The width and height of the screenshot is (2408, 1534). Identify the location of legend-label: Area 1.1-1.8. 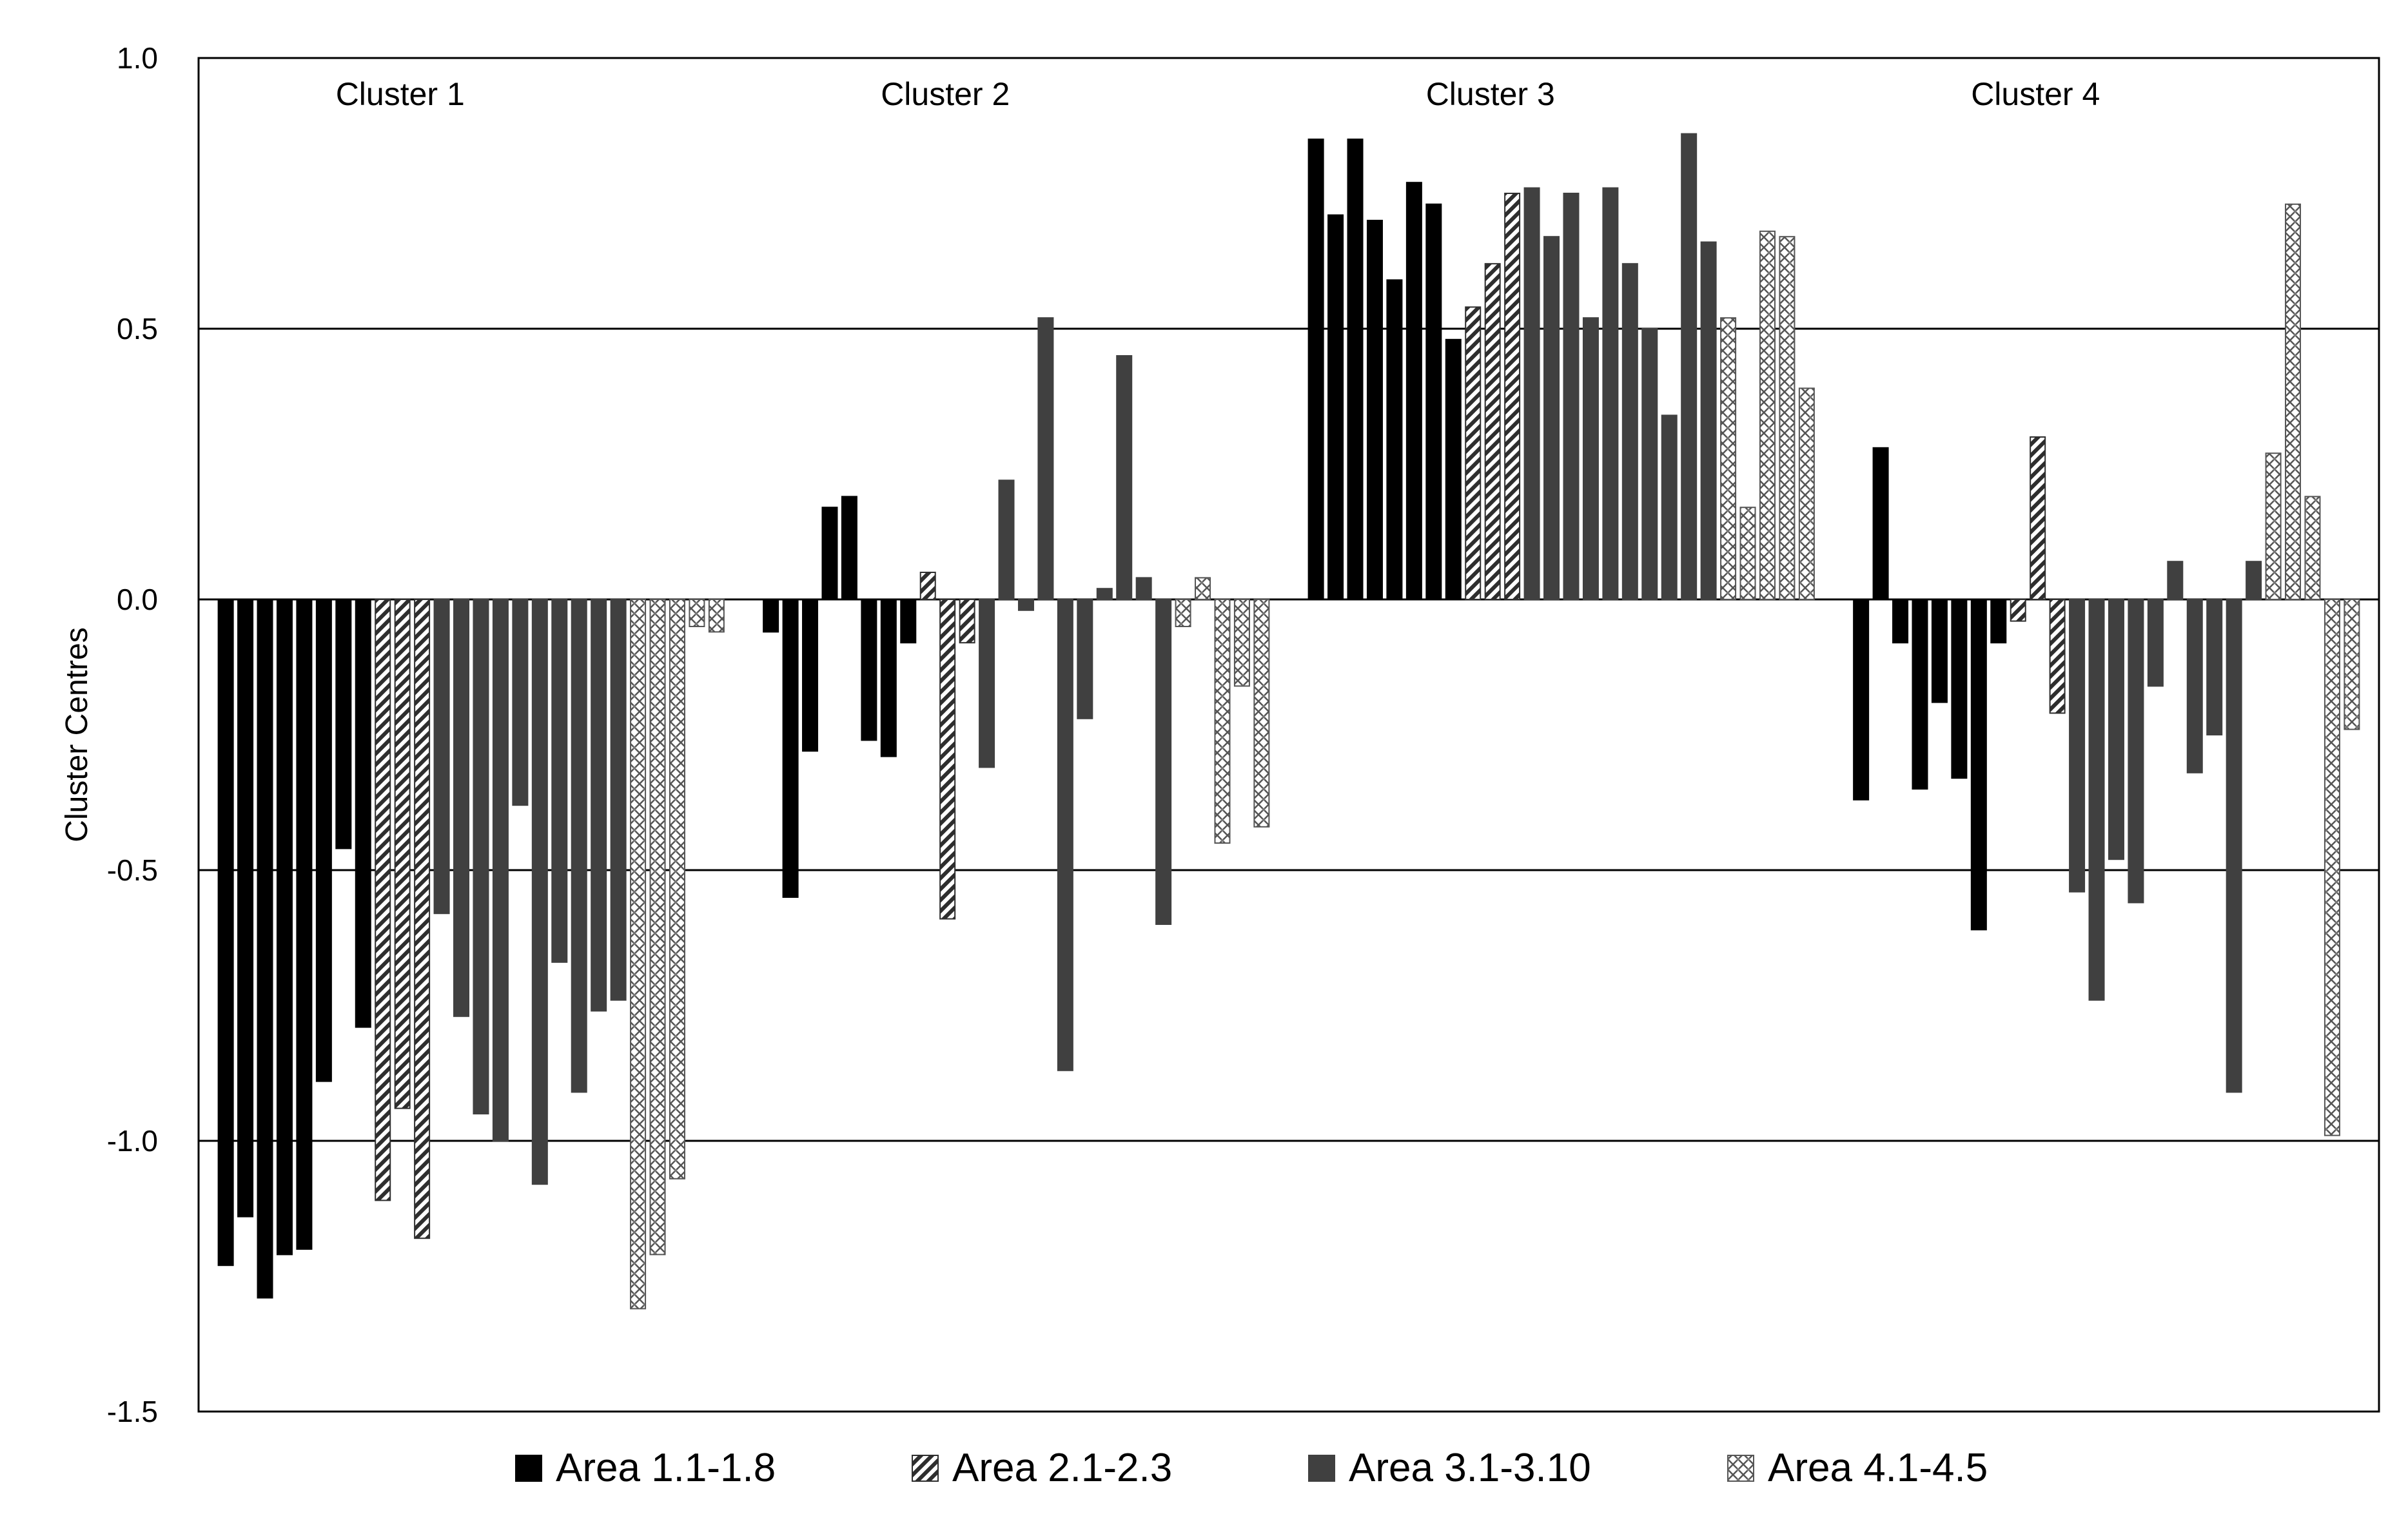
(666, 1468).